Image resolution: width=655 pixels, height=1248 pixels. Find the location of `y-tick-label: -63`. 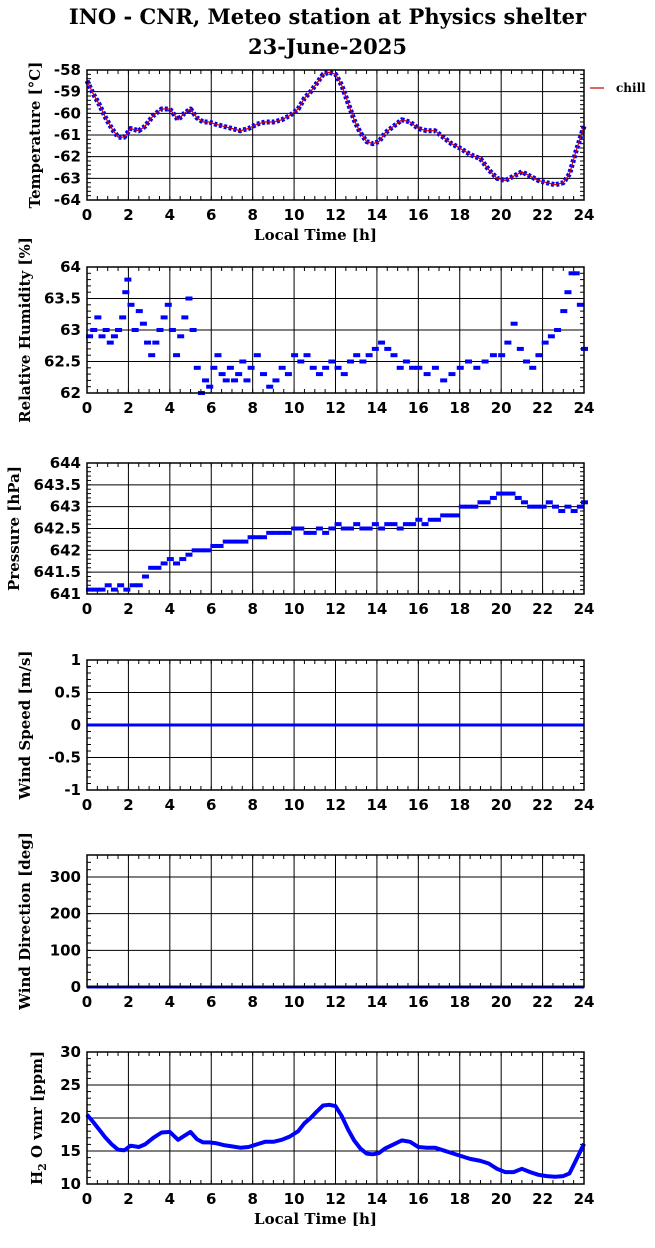

y-tick-label: -63 is located at coordinates (67, 178).